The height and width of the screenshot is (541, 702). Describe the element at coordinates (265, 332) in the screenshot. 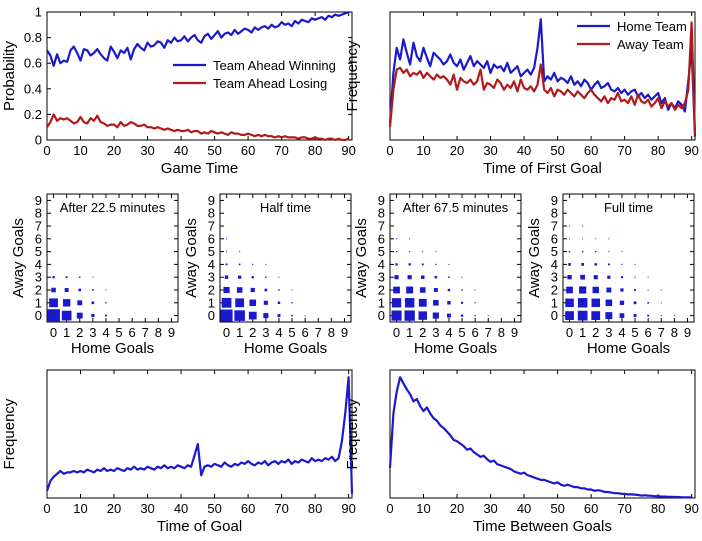

I see `x-tick-label: 3` at that location.